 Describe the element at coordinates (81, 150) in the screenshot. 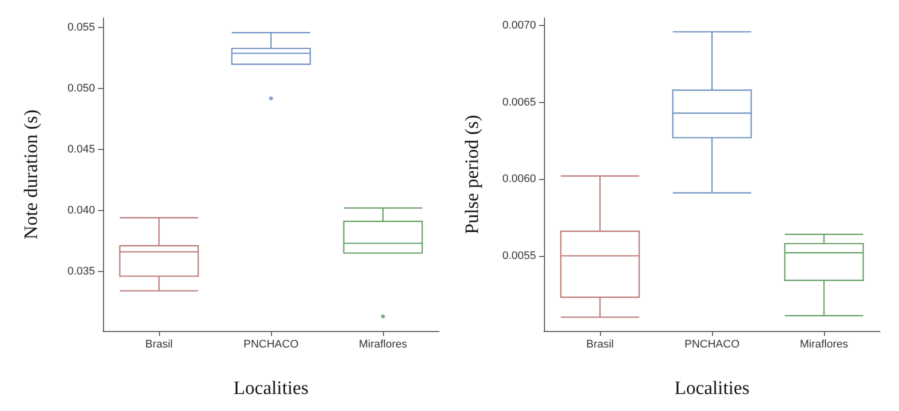

I see `y-tick-label: 0.045` at that location.